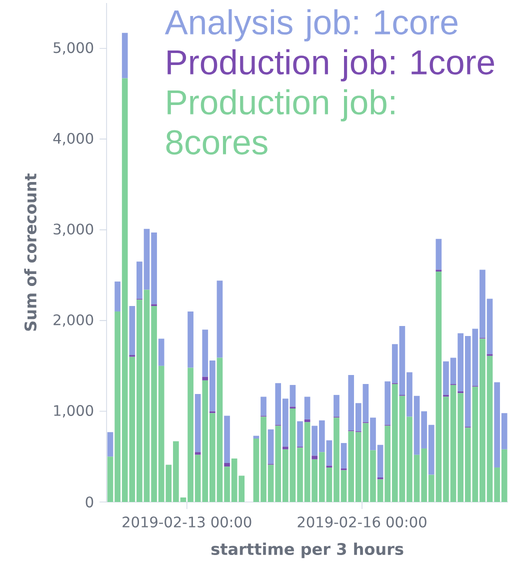  I want to click on y-axis-title: Sum of corecount, so click(30, 252).